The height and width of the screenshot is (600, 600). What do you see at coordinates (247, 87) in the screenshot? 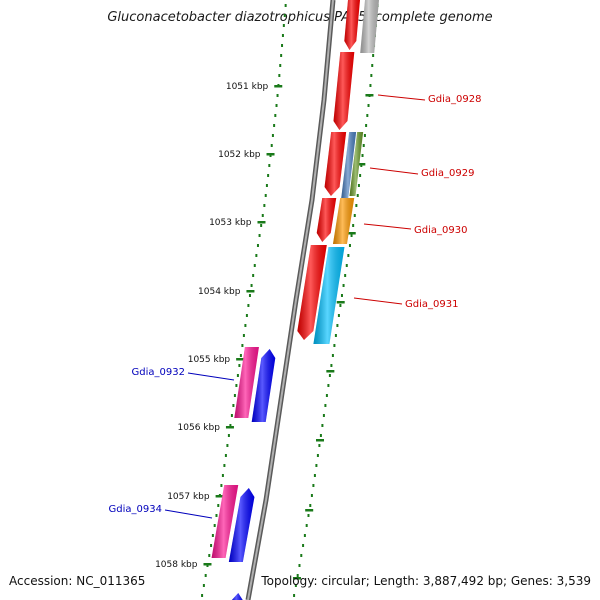
I see `scale-label: 1051 kbp` at bounding box center [247, 87].